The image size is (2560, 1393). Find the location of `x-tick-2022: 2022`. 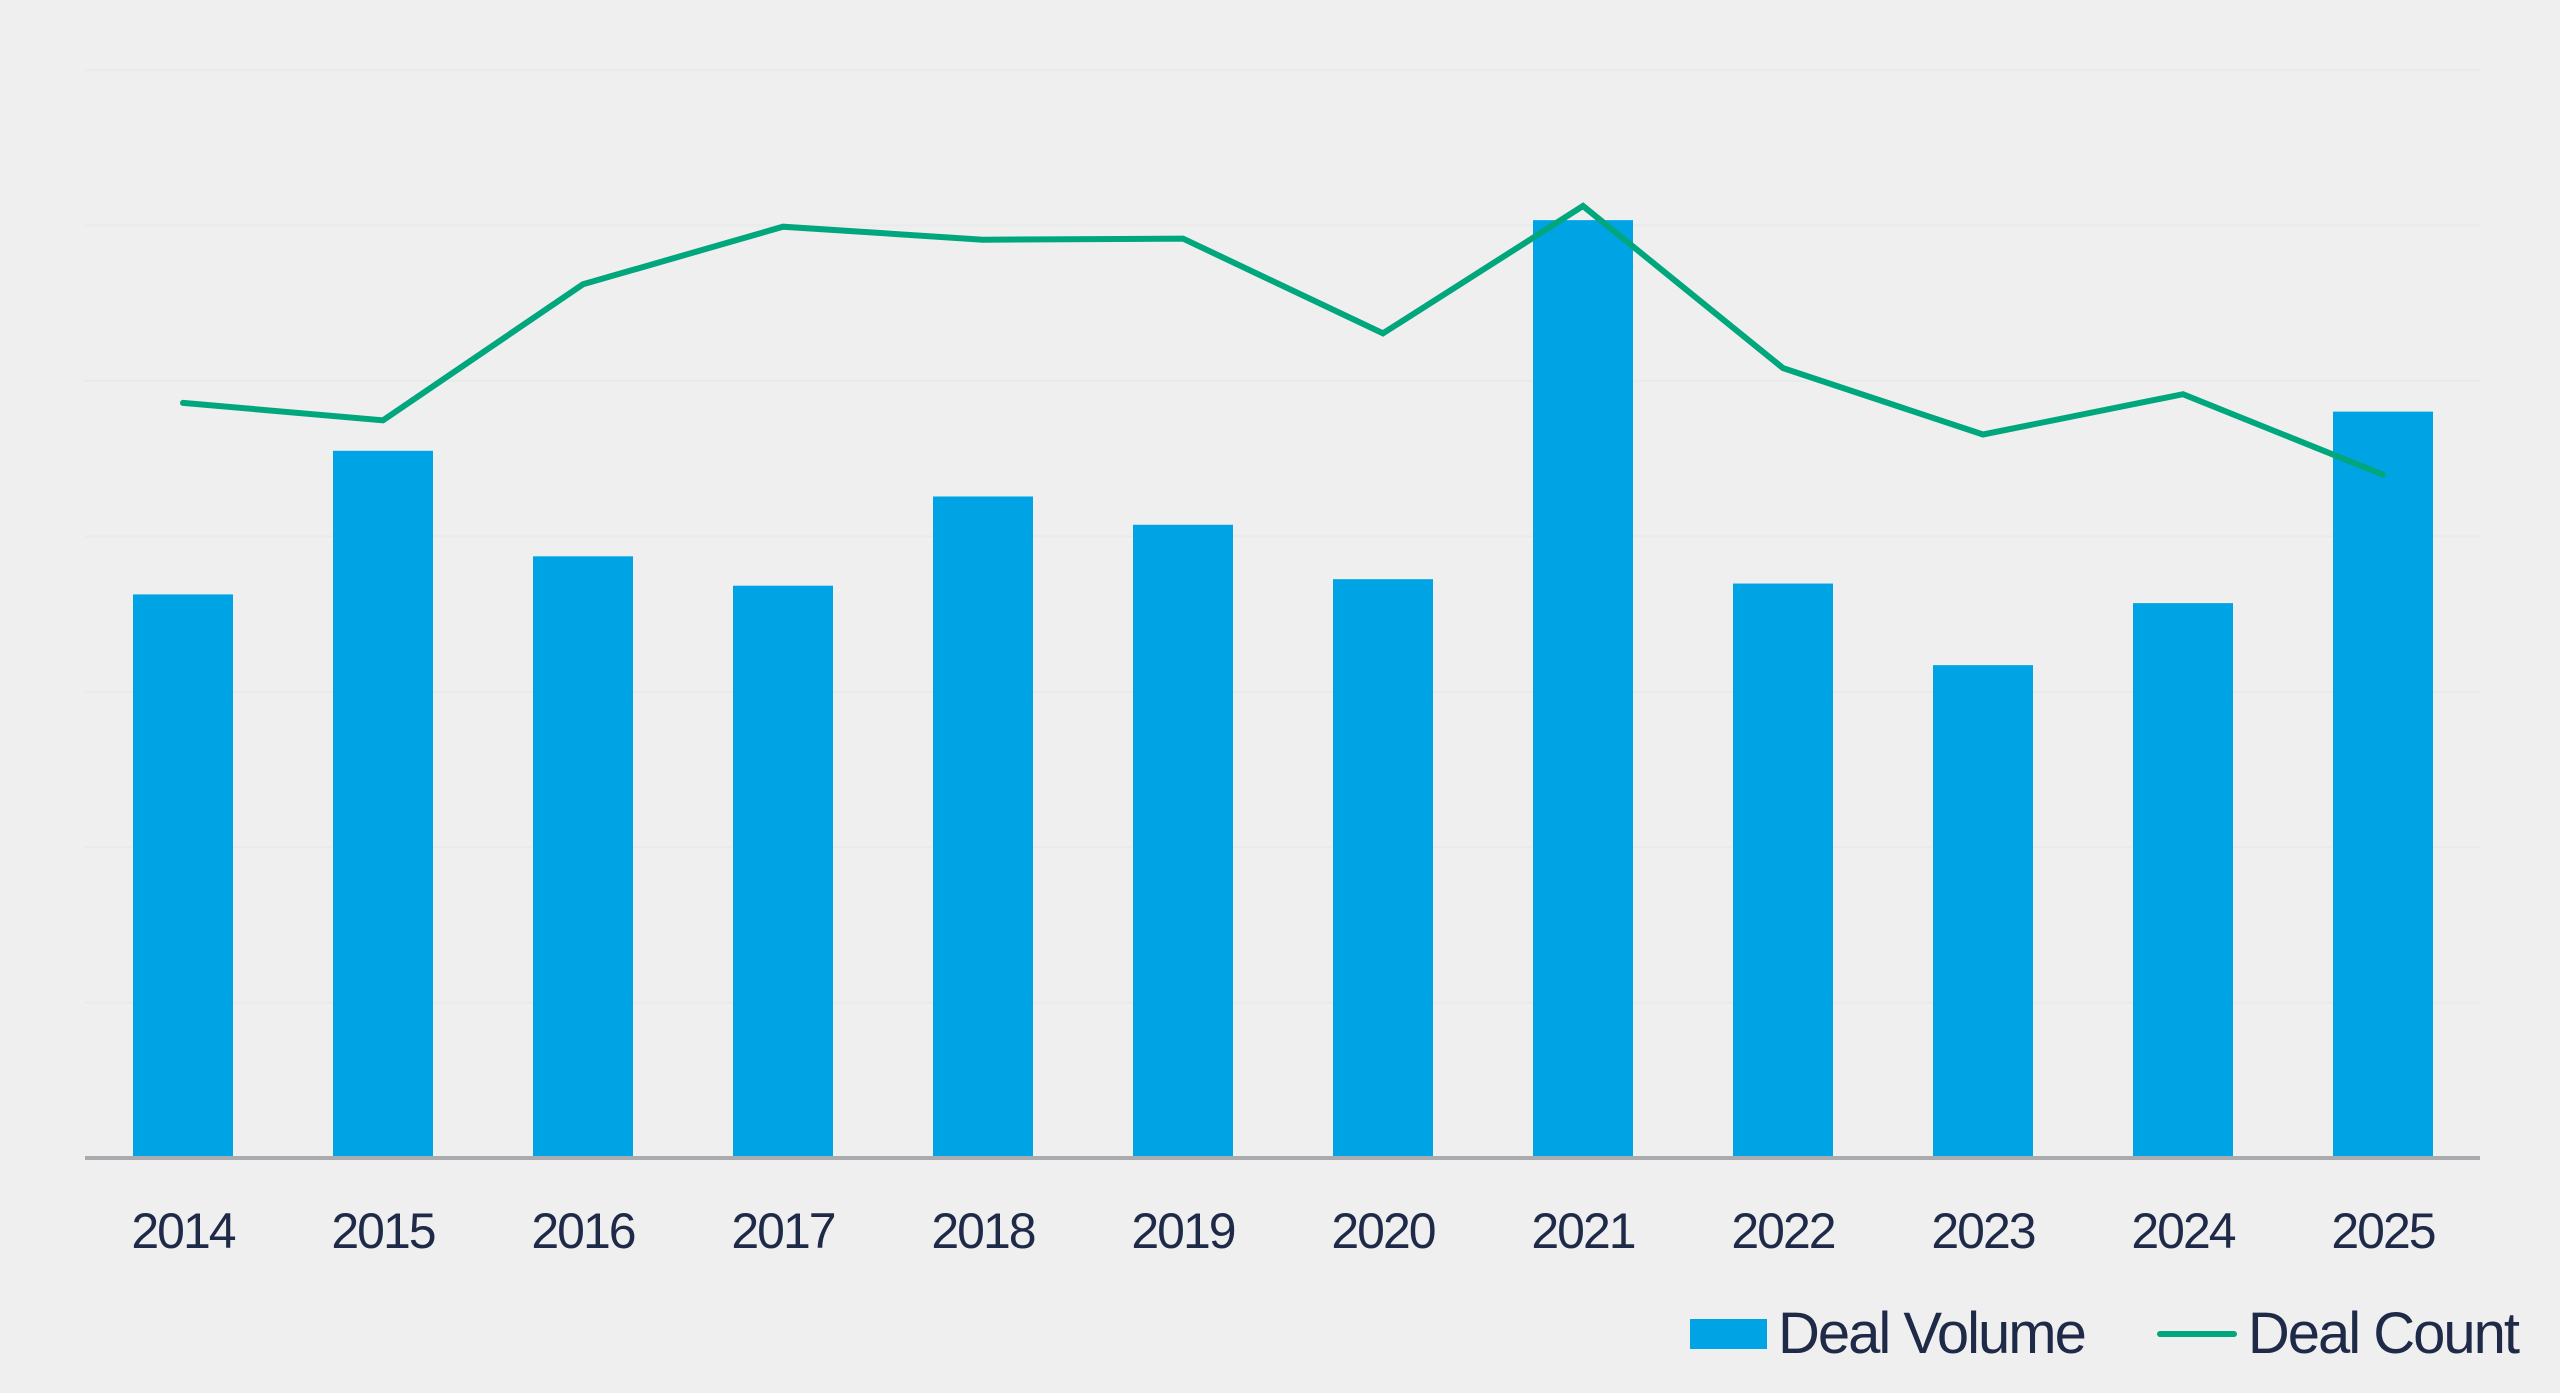

x-tick-2022: 2022 is located at coordinates (1783, 1231).